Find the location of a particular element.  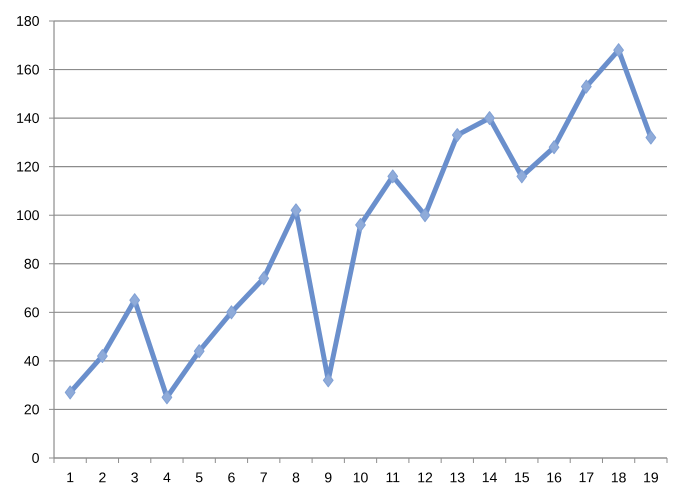

x-tick-label: 2 is located at coordinates (102, 477).